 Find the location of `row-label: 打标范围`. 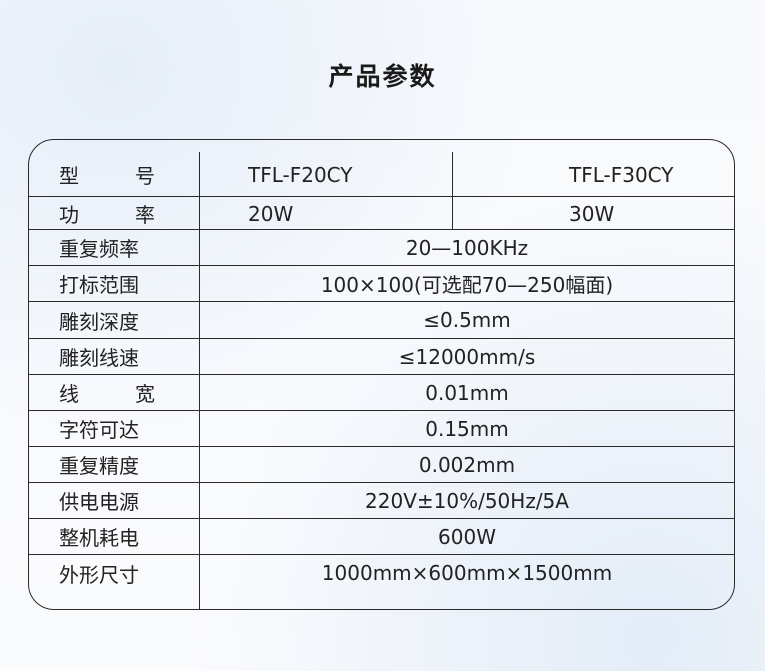

row-label: 打标范围 is located at coordinates (114, 283).